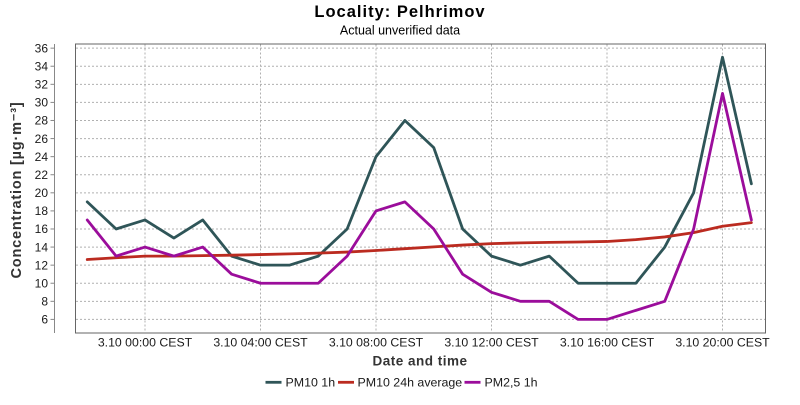 The height and width of the screenshot is (405, 800). I want to click on svg-text: 24, so click(42, 157).